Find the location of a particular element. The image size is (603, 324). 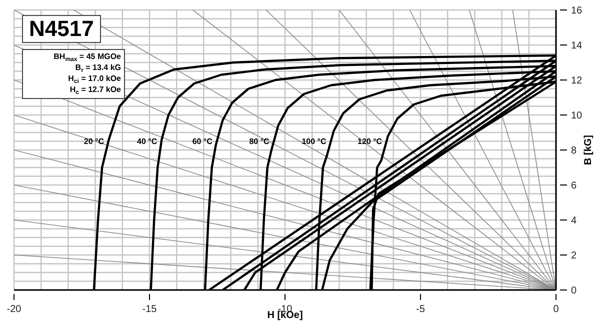

x-tick-label: 0 is located at coordinates (556, 309).